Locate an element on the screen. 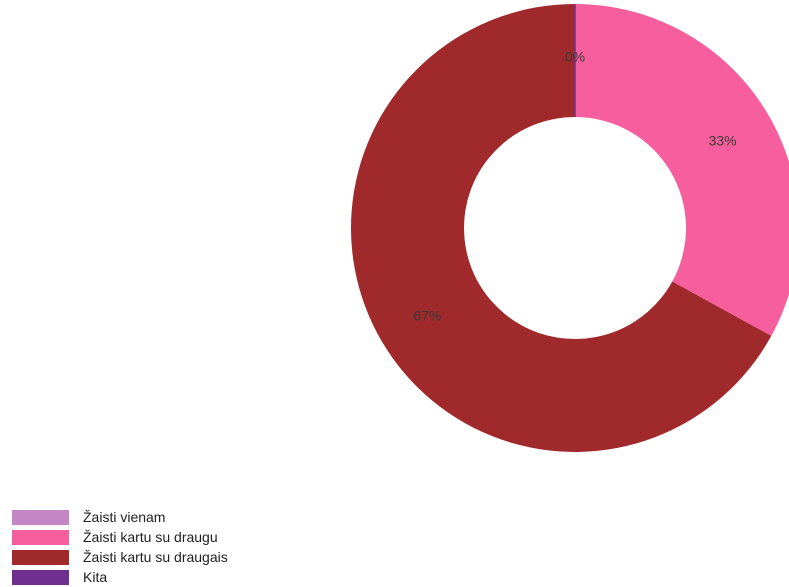  legend-item-zaisti-kartu-su-draugais: Žaisti kartu su draugais is located at coordinates (120, 557).